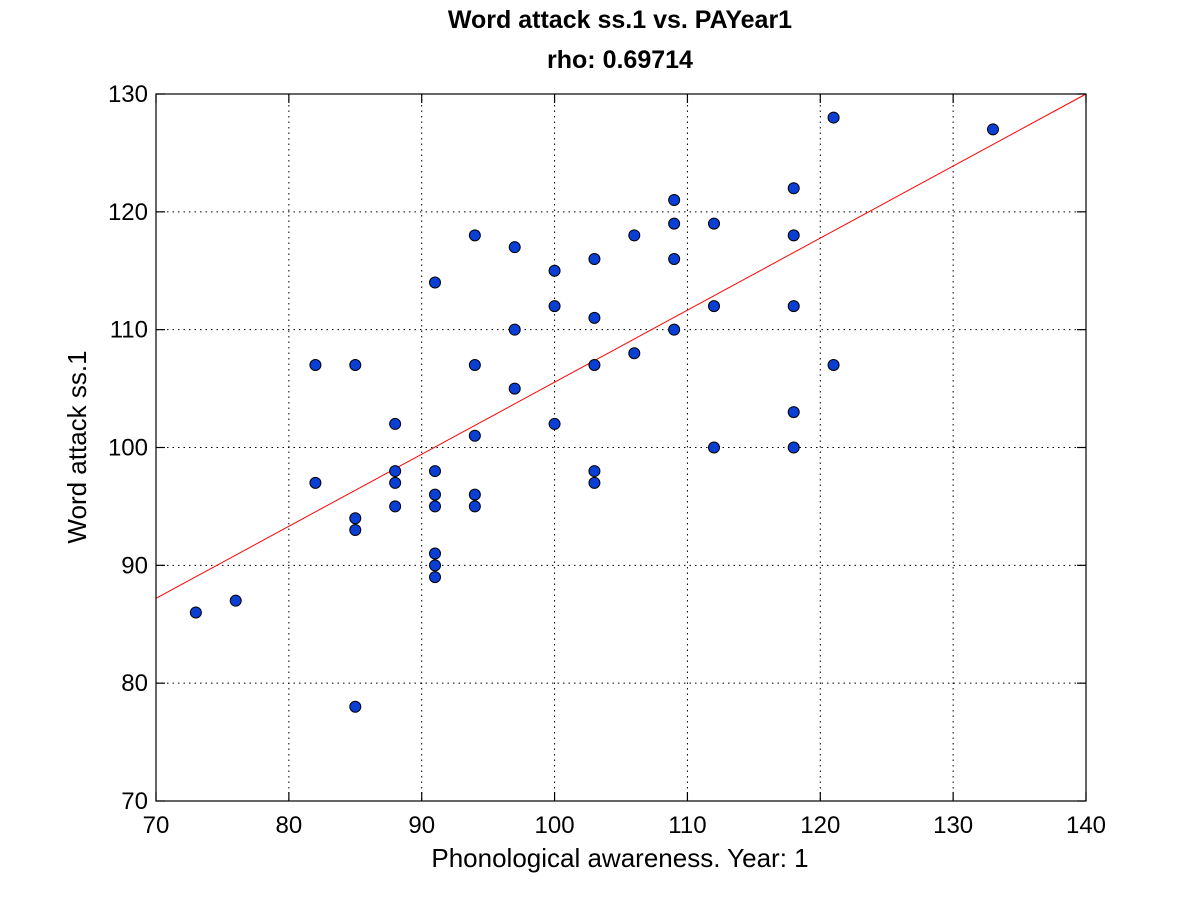 The image size is (1200, 900). I want to click on y-tick-label: 130, so click(128, 94).